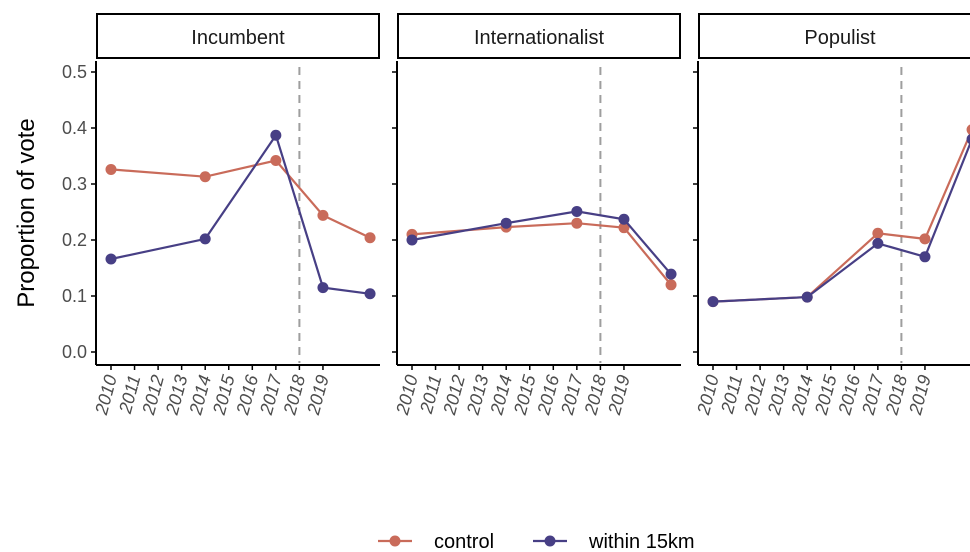 This screenshot has height=552, width=970. I want to click on y-tick-label: 0.2, so click(74, 240).